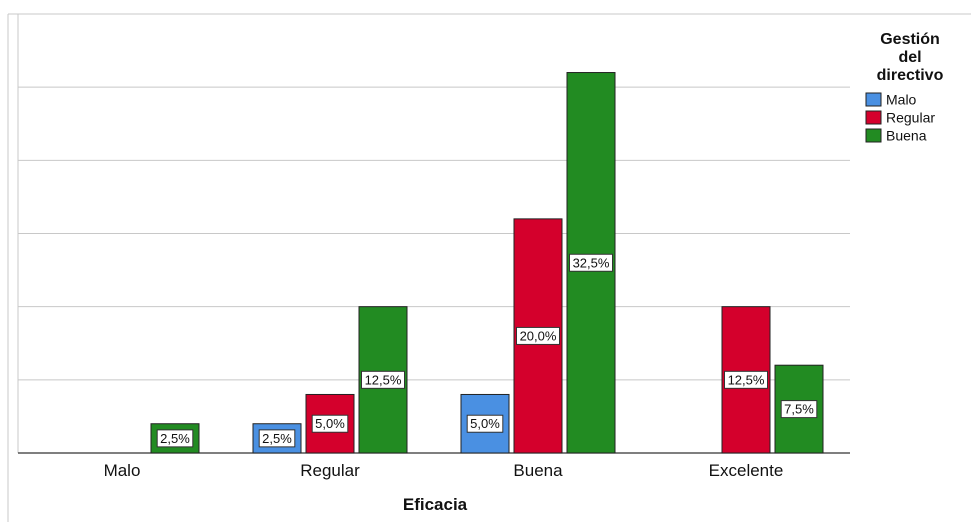 The height and width of the screenshot is (522, 971). Describe the element at coordinates (901, 100) in the screenshot. I see `legend-label-malo: Malo` at that location.